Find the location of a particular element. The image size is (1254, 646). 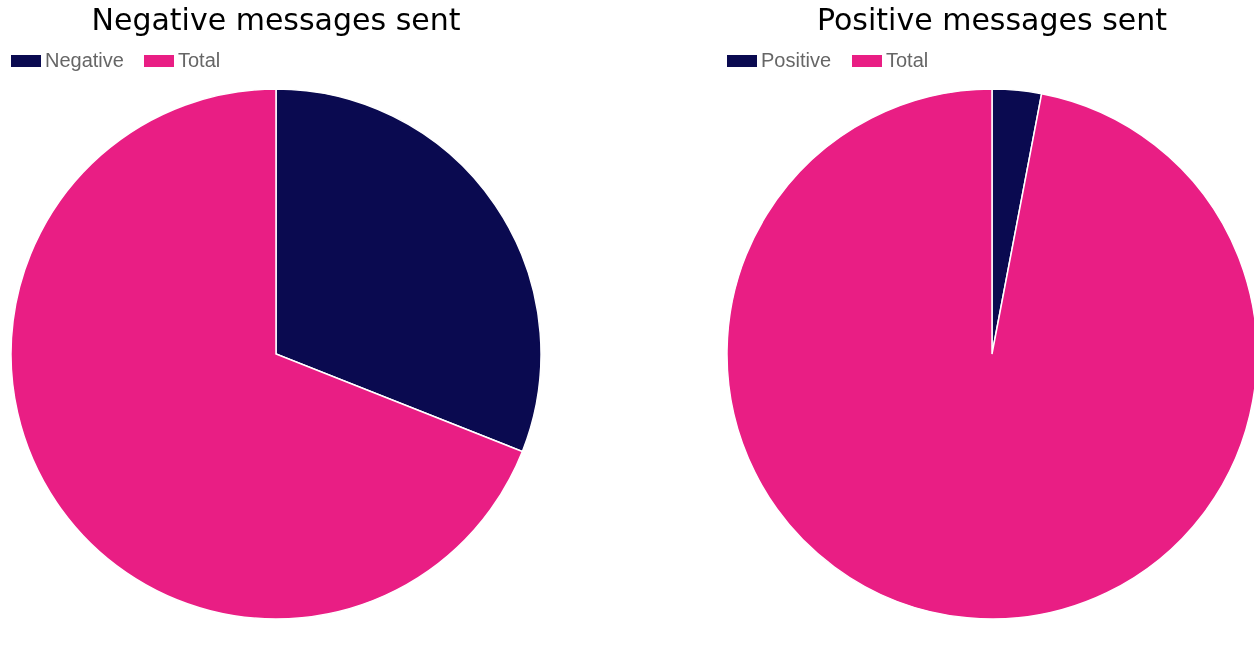

legend-label: Negative is located at coordinates (84, 60).